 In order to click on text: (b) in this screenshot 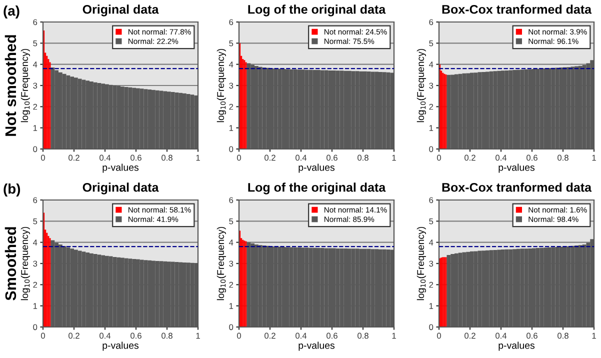, I will do `click(12, 190)`.